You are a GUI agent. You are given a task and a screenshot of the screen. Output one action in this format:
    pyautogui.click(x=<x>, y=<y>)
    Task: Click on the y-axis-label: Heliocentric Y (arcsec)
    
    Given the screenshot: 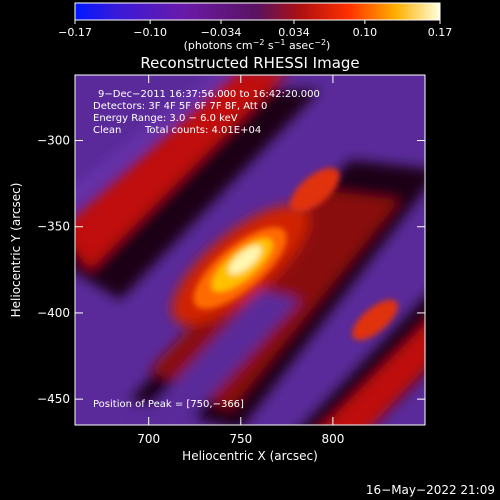 What is the action you would take?
    pyautogui.click(x=16, y=250)
    